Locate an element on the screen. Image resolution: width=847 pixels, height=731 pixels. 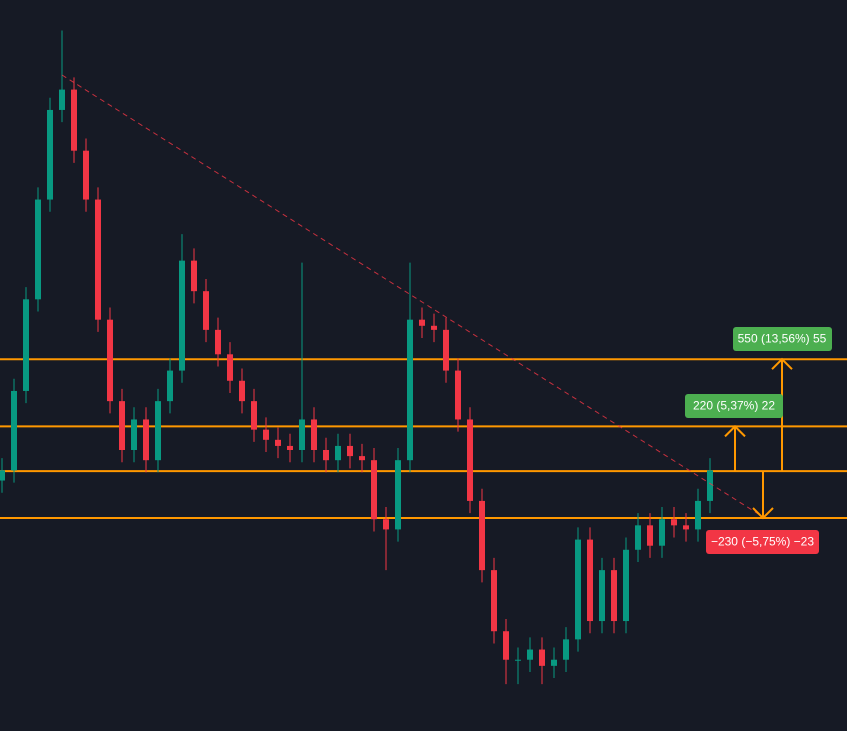
measure-label: −230 (−5,75%) −23 is located at coordinates (762, 542).